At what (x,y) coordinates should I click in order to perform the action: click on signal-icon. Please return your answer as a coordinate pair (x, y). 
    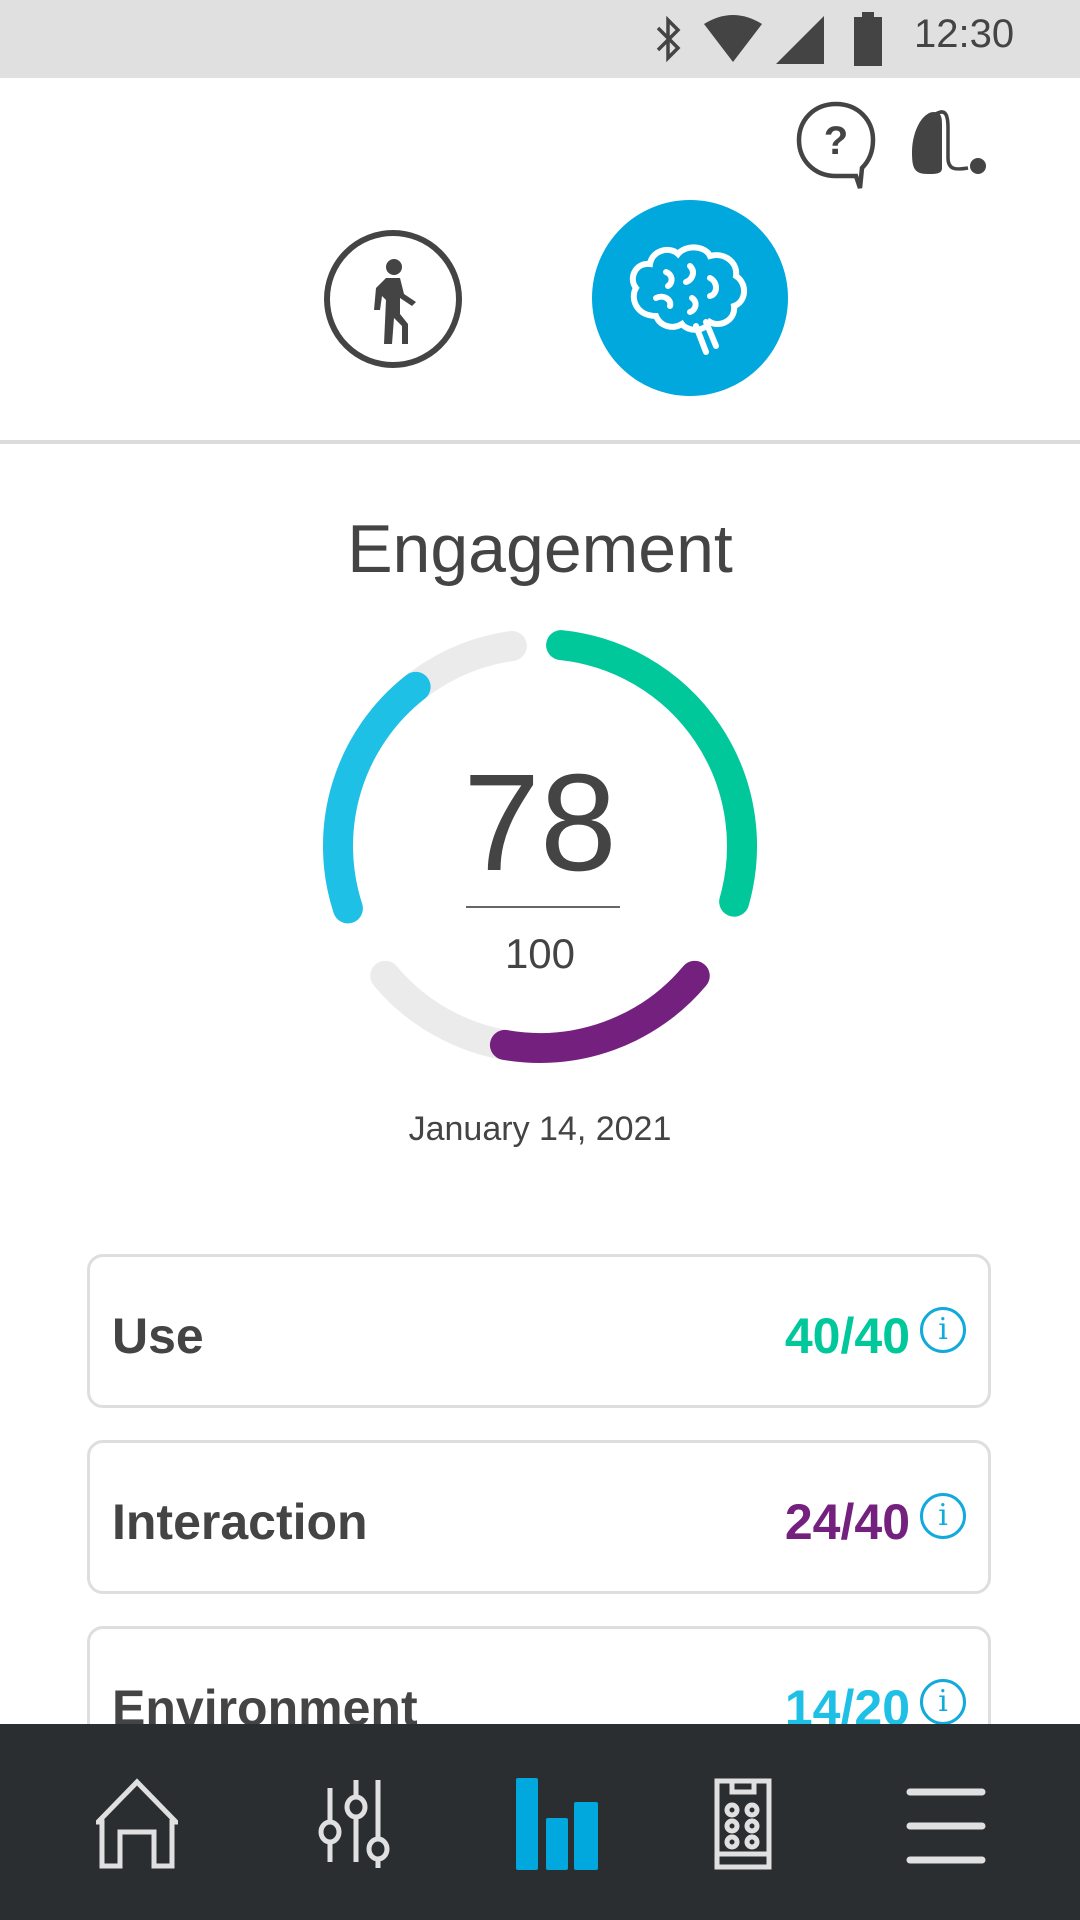
    Looking at the image, I should click on (800, 40).